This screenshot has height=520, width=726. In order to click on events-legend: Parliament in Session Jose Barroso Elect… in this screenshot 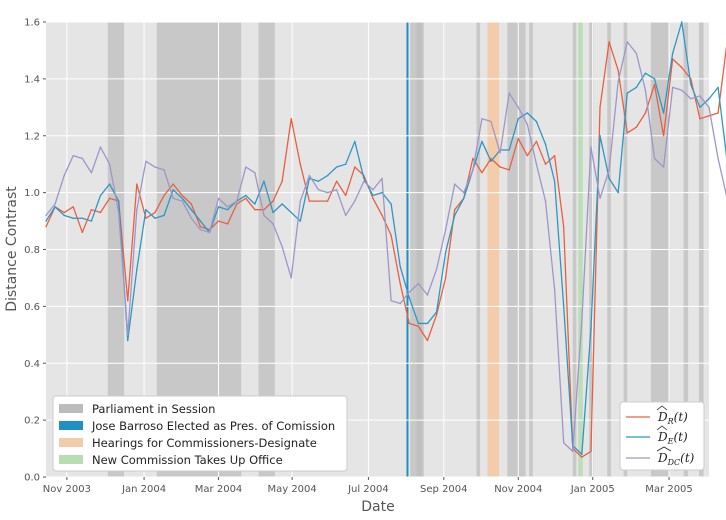, I will do `click(200, 433)`.